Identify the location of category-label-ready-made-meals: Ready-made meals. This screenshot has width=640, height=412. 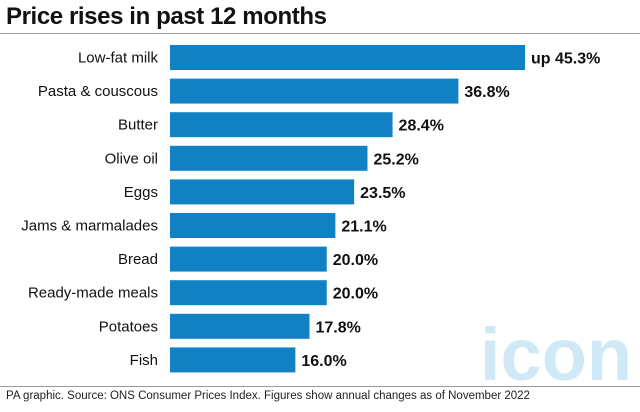
(93, 293).